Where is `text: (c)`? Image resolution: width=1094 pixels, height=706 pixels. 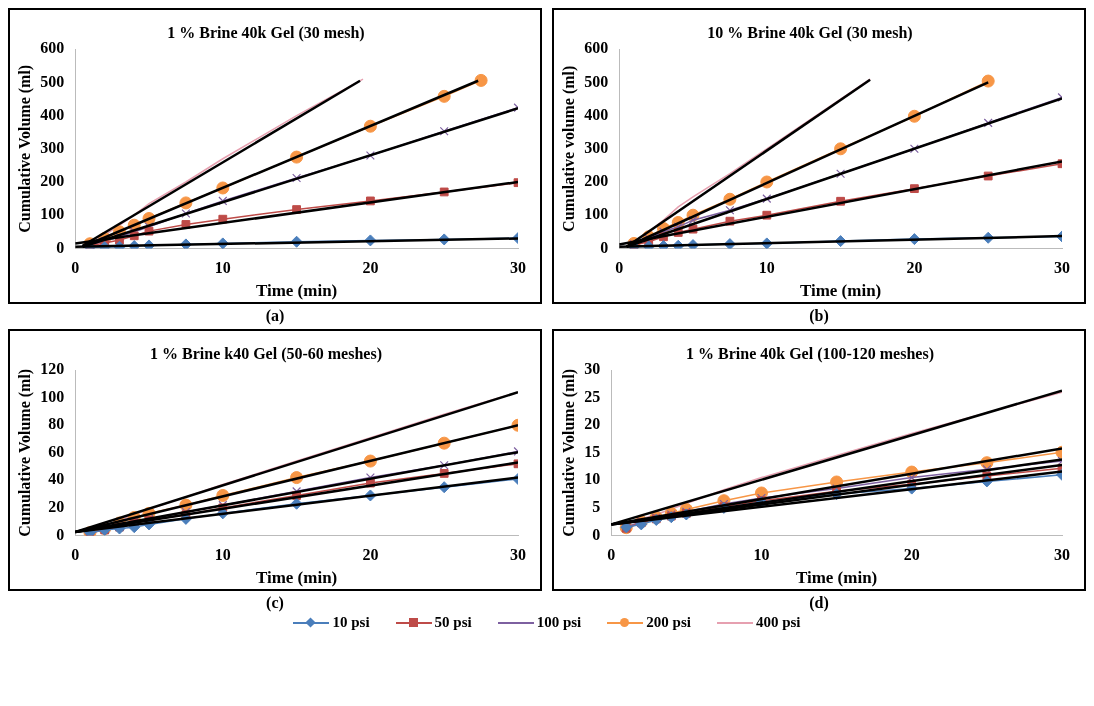
text: (c) is located at coordinates (275, 603).